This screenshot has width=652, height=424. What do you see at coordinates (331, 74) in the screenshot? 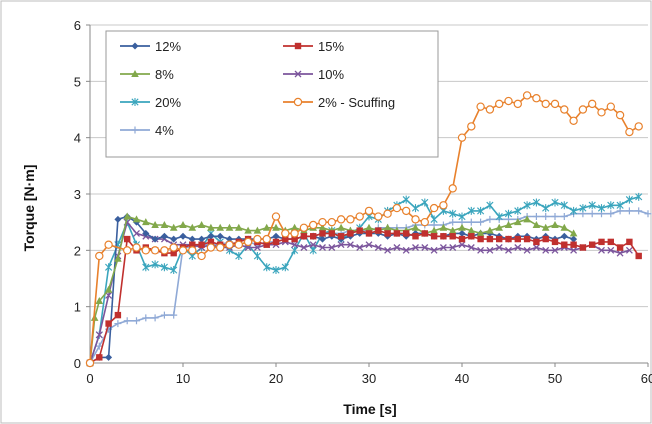
I see `legend-label: 10%` at bounding box center [331, 74].